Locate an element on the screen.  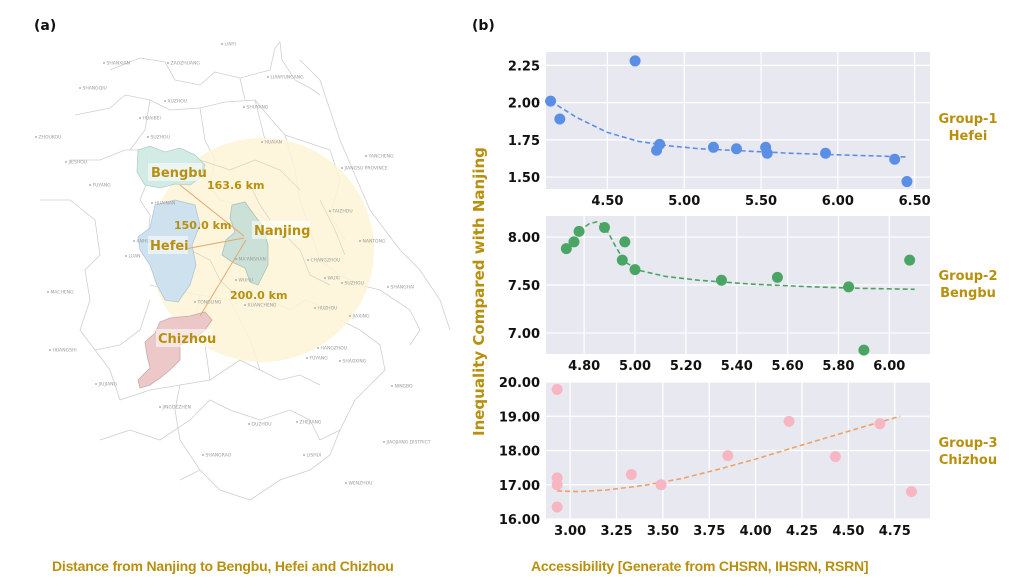
city-label: HUAIAN is located at coordinates (274, 143).